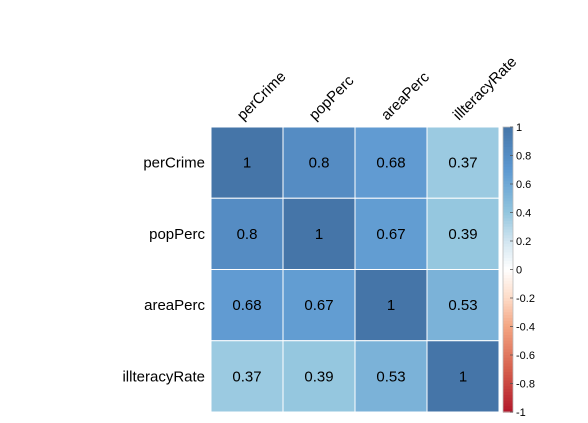 This screenshot has height=423, width=588. I want to click on column-label: perCrime, so click(262, 96).